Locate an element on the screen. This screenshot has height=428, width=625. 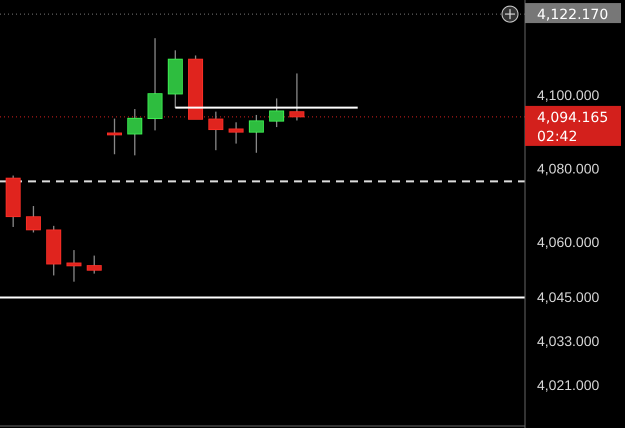
y-tick-label: 4,033.000 is located at coordinates (568, 341).